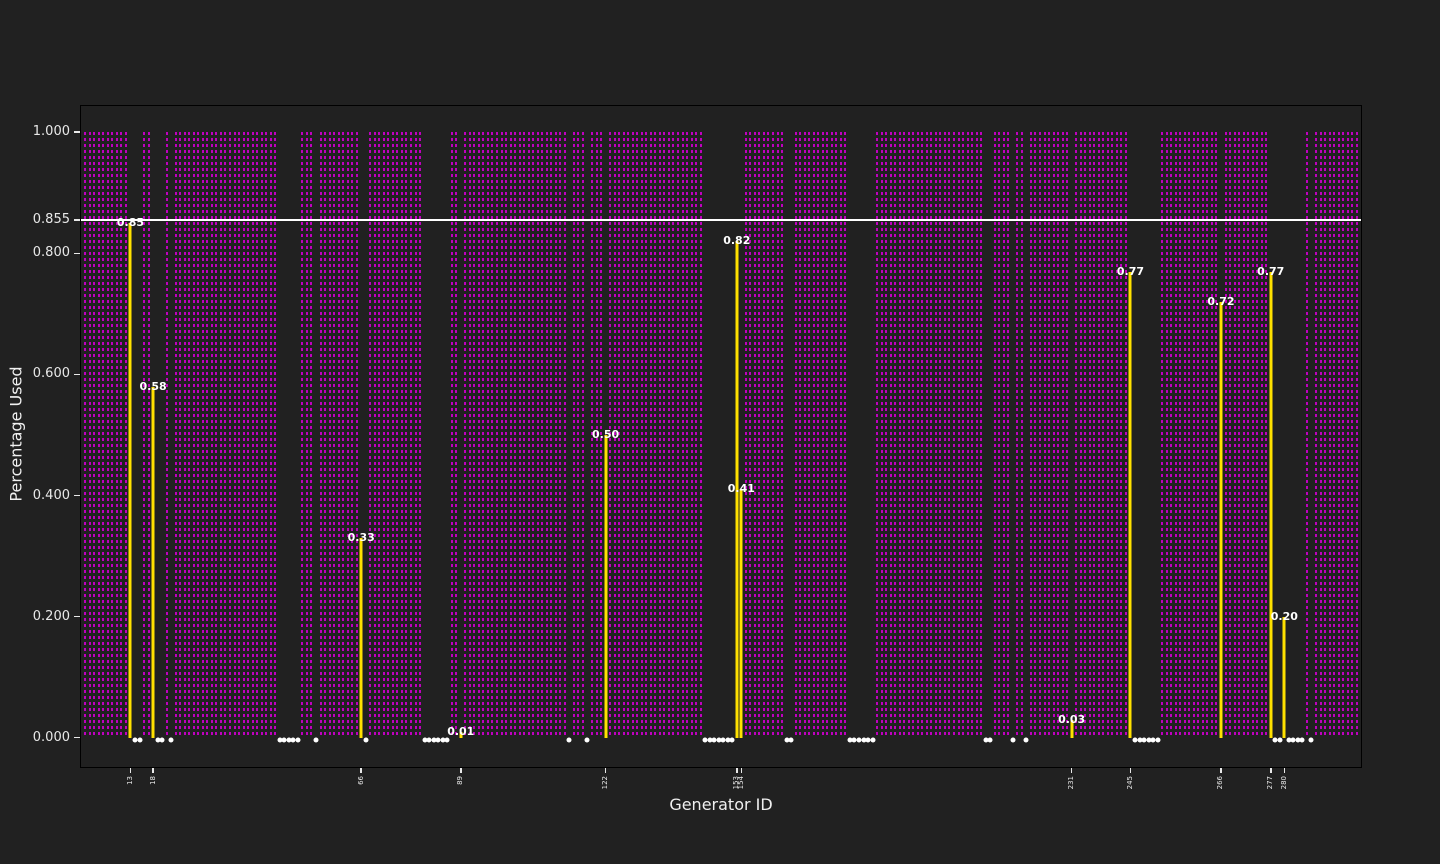  What do you see at coordinates (51, 616) in the screenshot?
I see `y-tick-label: 0.200` at bounding box center [51, 616].